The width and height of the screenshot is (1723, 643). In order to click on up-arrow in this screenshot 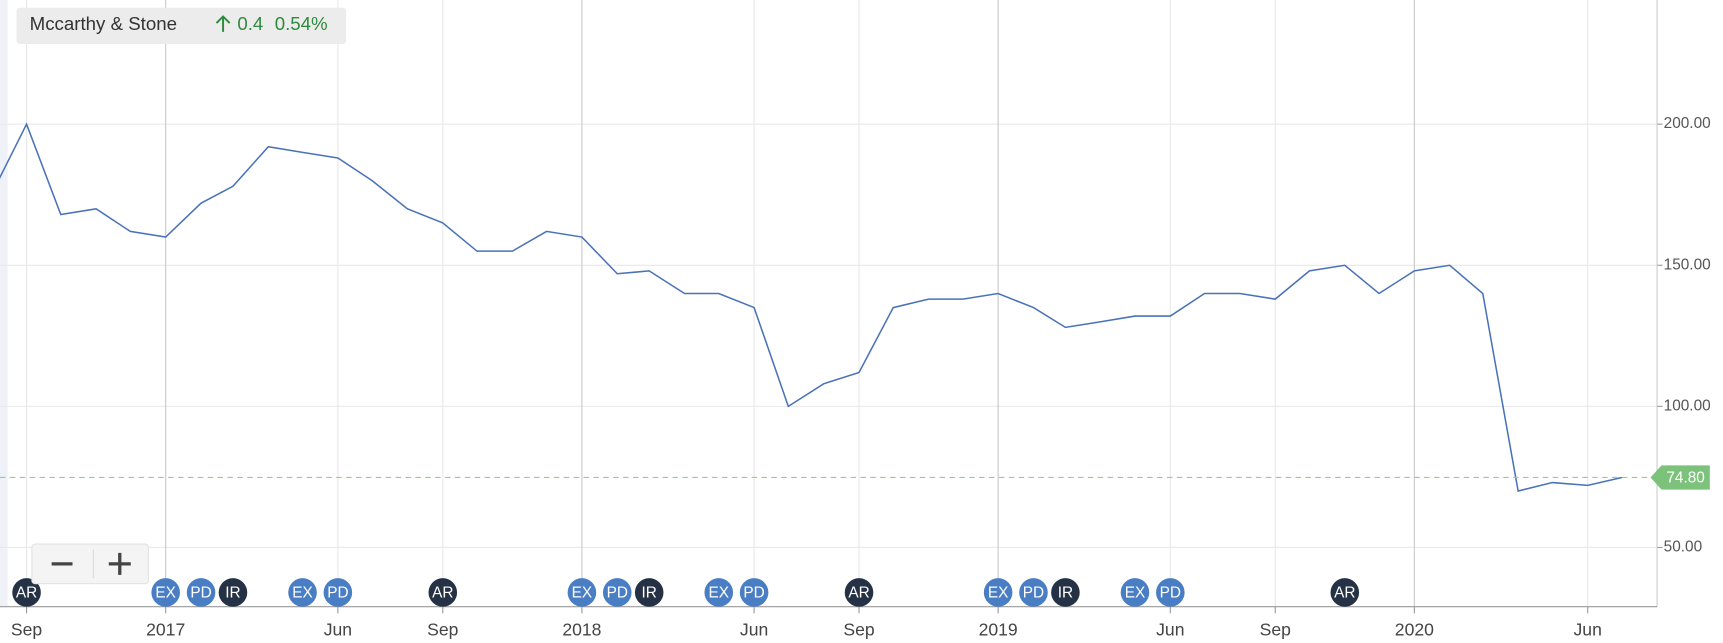, I will do `click(223, 23)`.